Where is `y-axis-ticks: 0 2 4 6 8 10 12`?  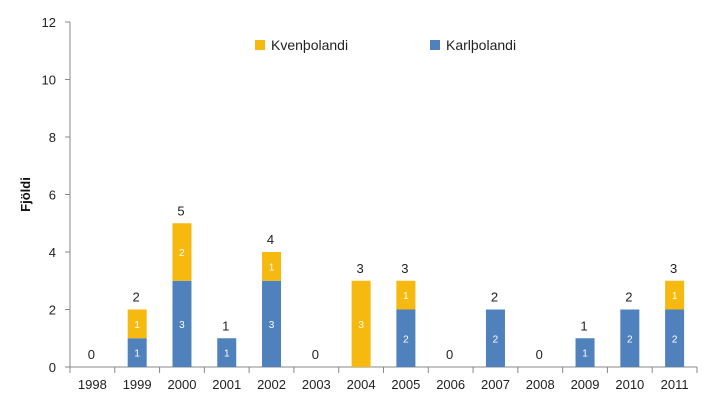
y-axis-ticks: 0 2 4 6 8 10 12 is located at coordinates (56, 195).